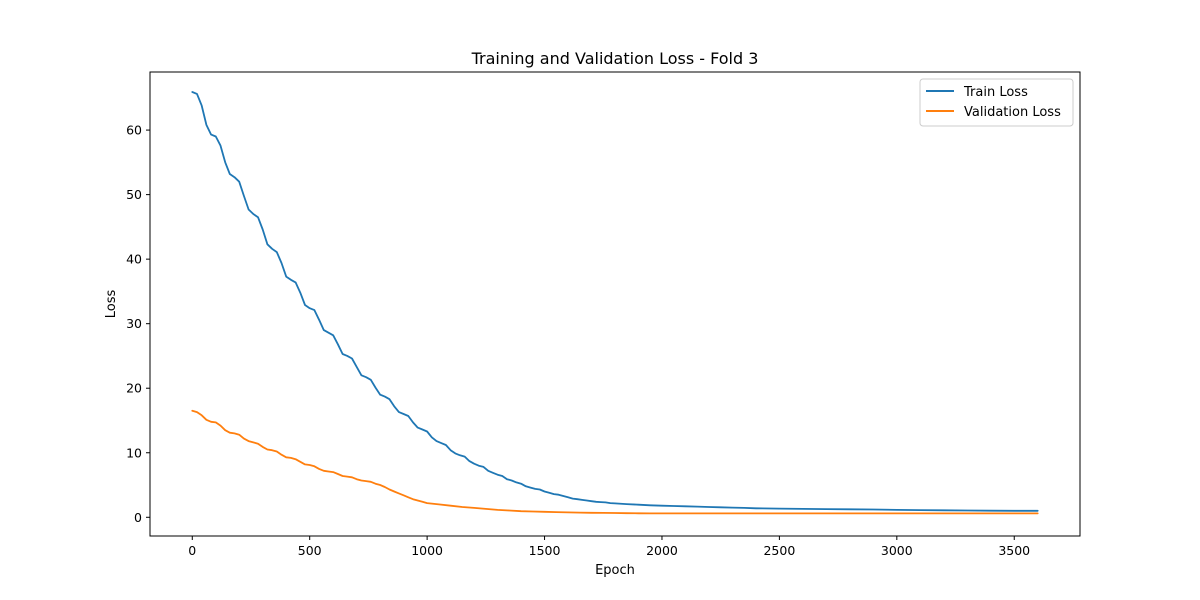 This screenshot has width=1200, height=600. Describe the element at coordinates (897, 550) in the screenshot. I see `x-tick-label: 3000` at that location.